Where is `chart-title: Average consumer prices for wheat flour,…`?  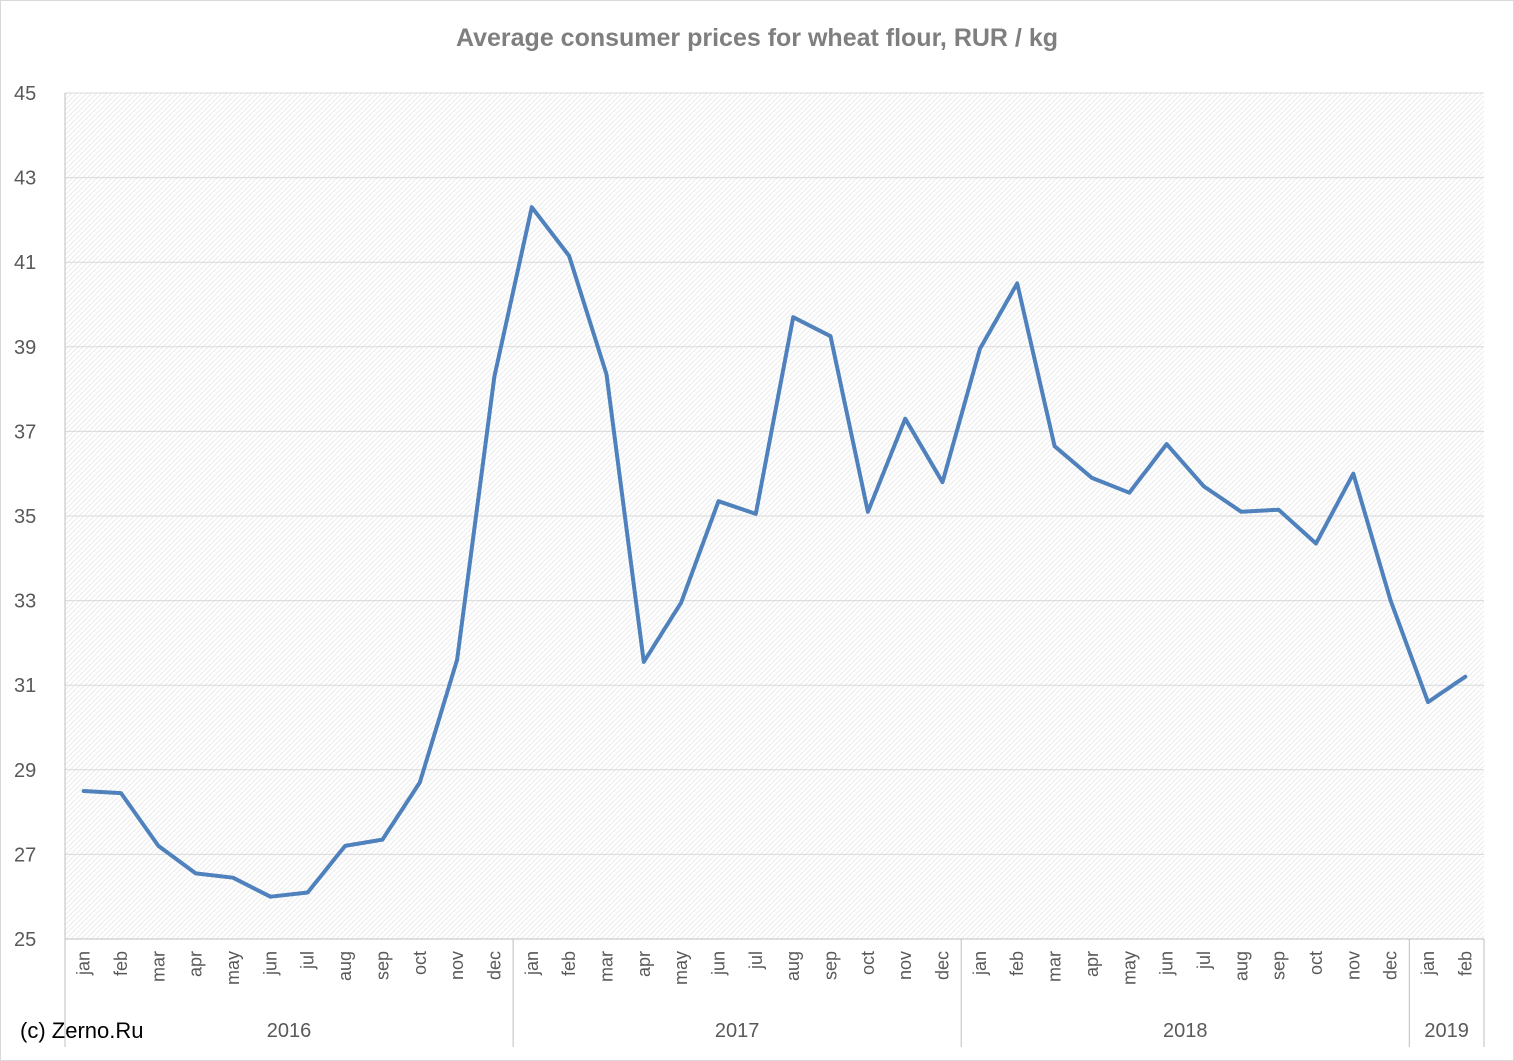 chart-title: Average consumer prices for wheat flour,… is located at coordinates (756, 38).